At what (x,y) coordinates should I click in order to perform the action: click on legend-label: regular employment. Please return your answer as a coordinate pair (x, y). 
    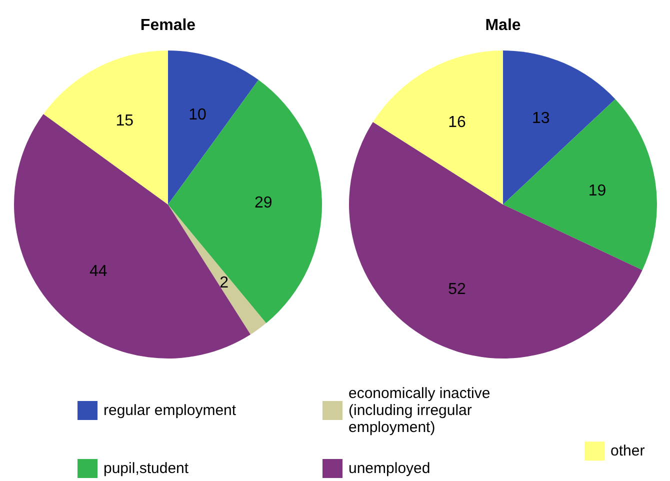
    Looking at the image, I should click on (170, 410).